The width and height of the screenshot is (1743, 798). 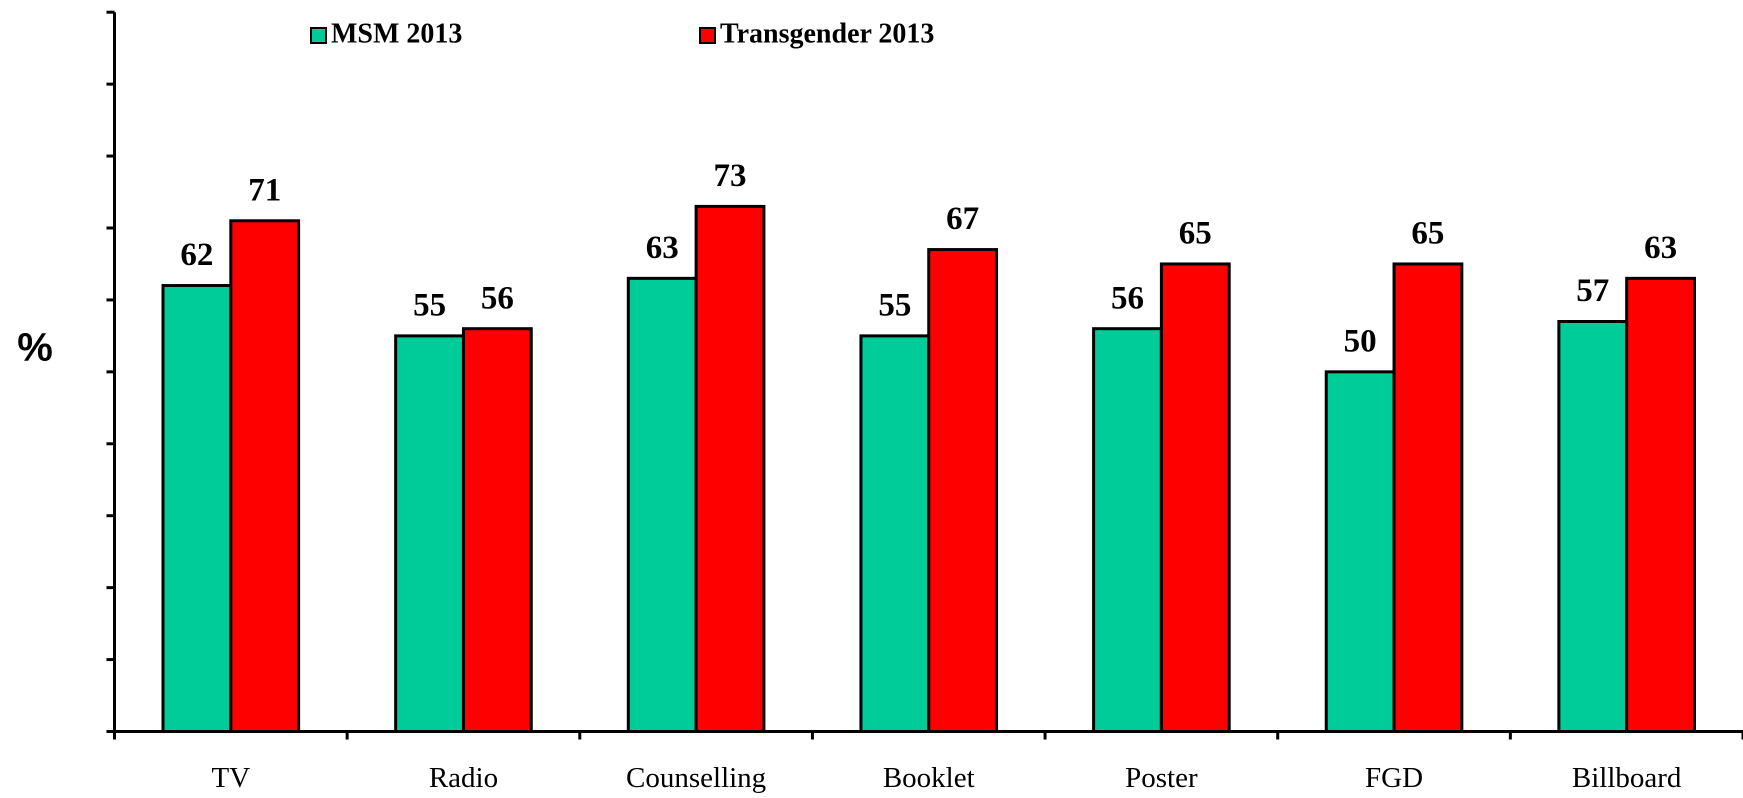 I want to click on value-label: 73, so click(x=730, y=176).